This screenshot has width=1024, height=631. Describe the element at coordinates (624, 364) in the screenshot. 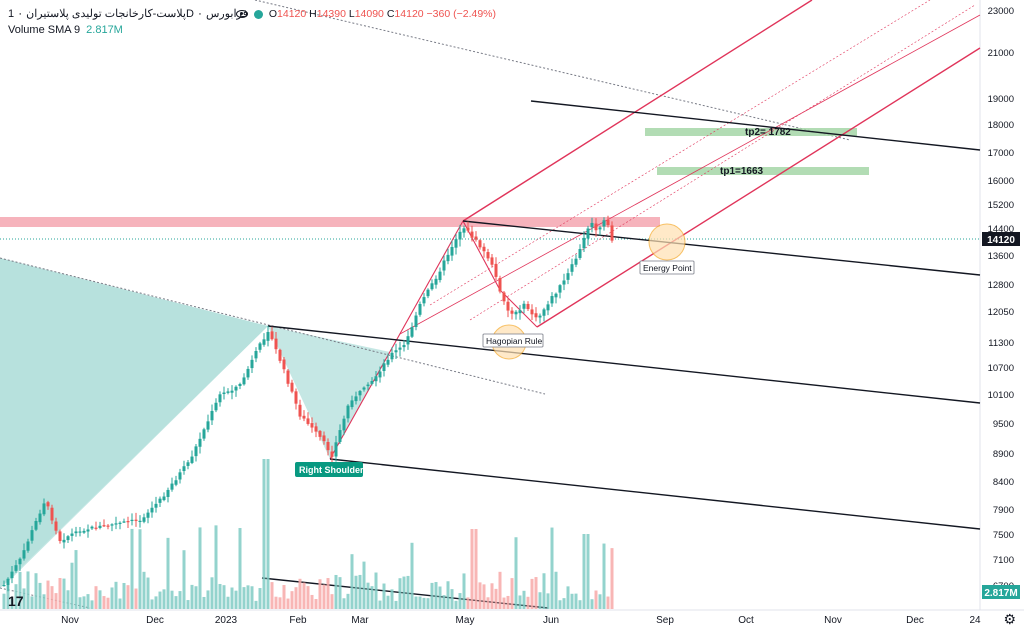

I see `trend-line-middle` at that location.